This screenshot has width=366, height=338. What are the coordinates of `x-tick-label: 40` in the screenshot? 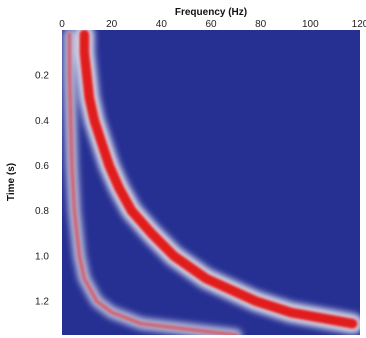 It's located at (162, 24).